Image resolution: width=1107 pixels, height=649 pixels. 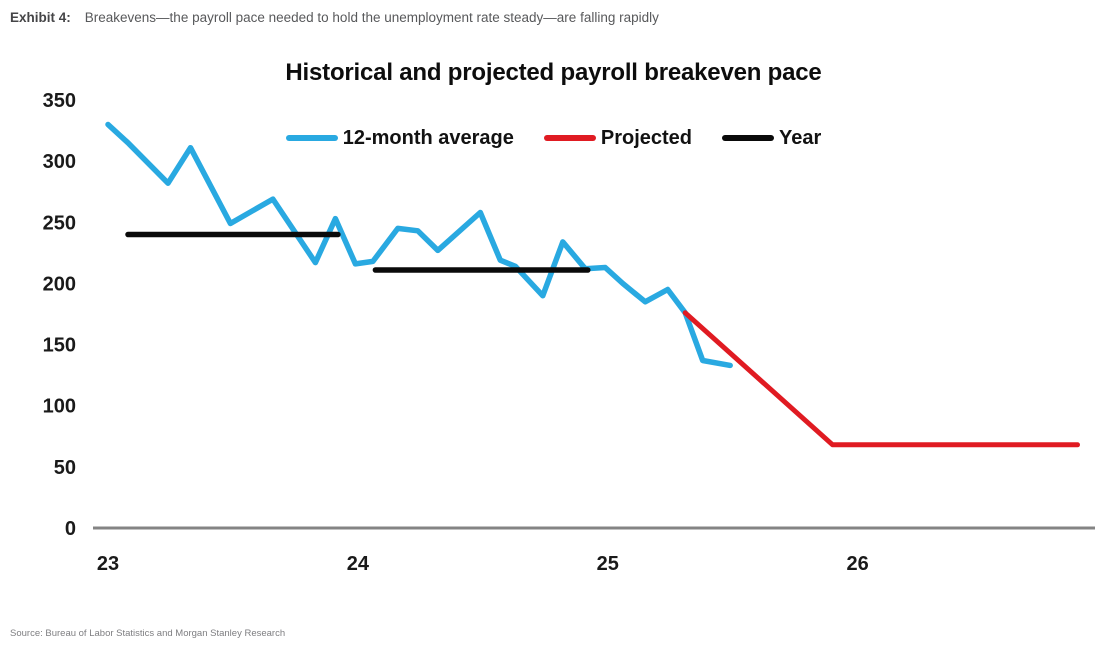 I want to click on legend-item-year: Year, so click(x=771, y=138).